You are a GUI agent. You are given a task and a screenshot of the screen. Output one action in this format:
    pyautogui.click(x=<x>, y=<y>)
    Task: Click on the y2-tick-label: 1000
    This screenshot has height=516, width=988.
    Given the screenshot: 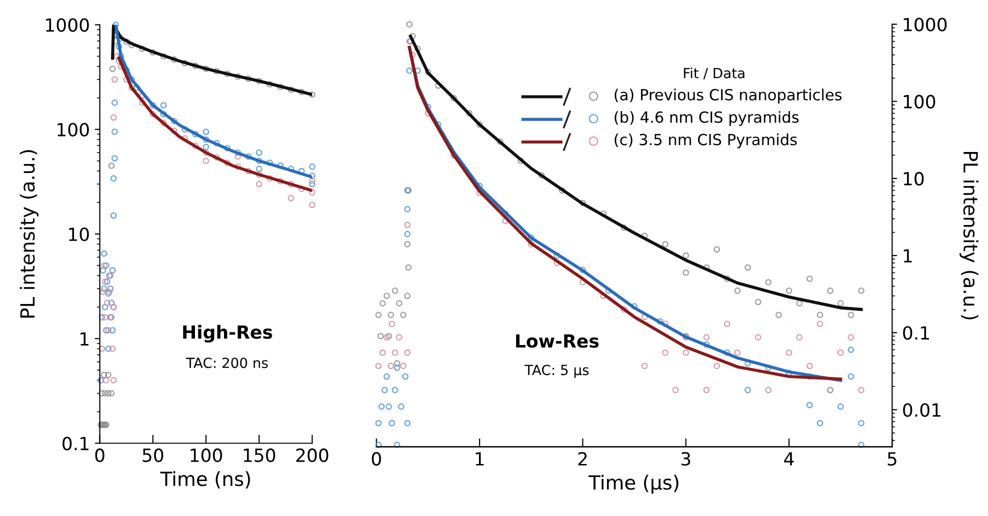 What is the action you would take?
    pyautogui.click(x=925, y=25)
    